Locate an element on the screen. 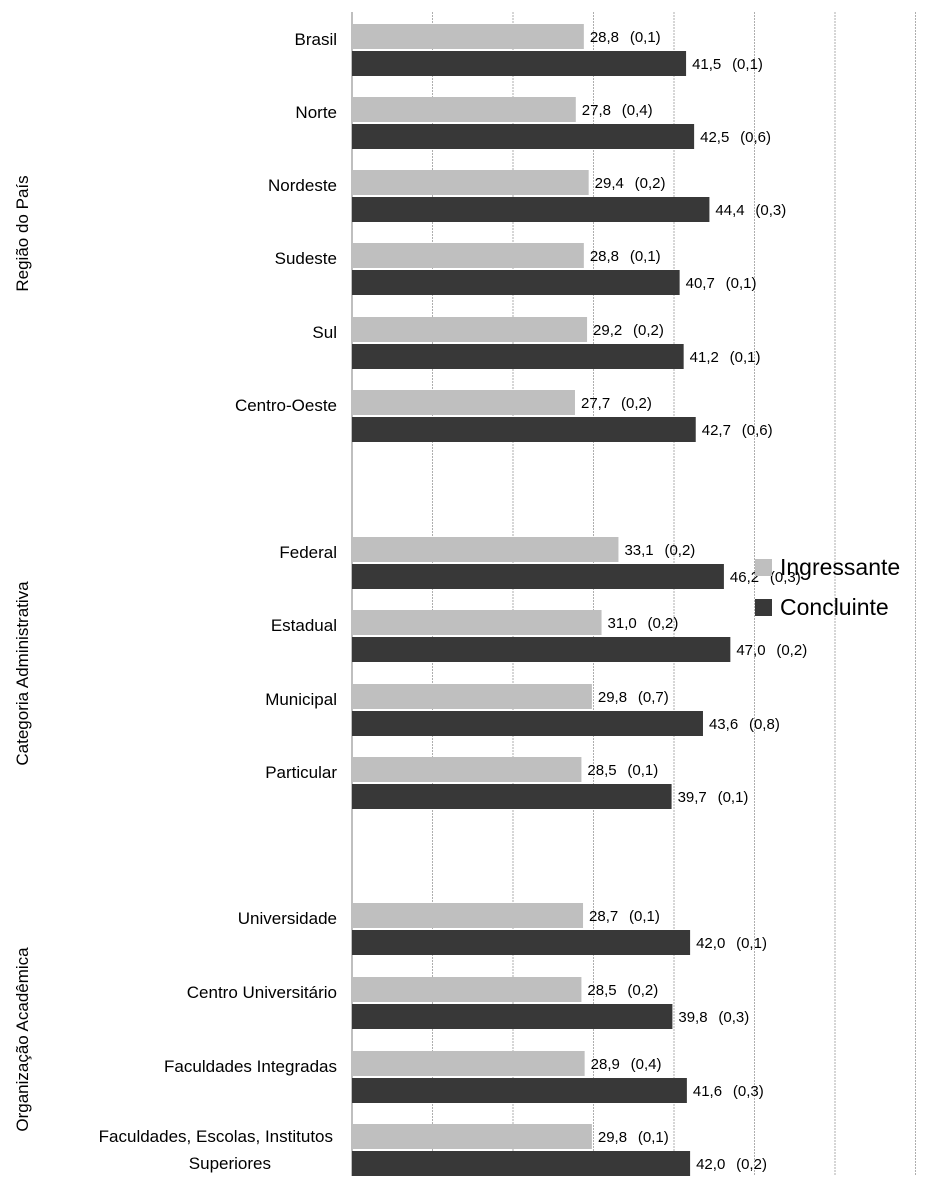  bar-concluinte-sul is located at coordinates (518, 356).